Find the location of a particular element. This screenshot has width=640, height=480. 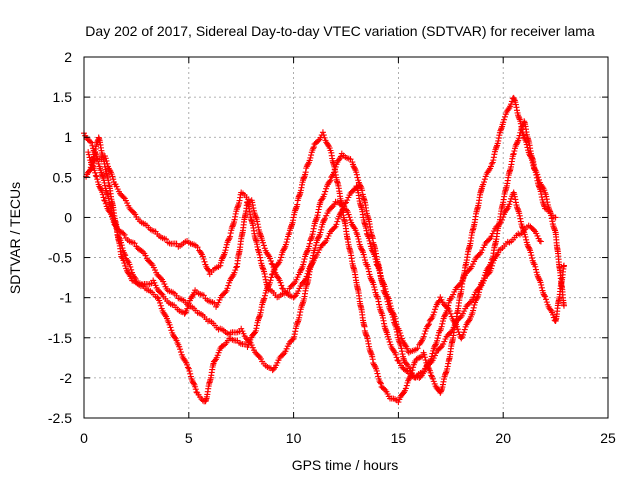

x-tick-label: 20 is located at coordinates (503, 438).